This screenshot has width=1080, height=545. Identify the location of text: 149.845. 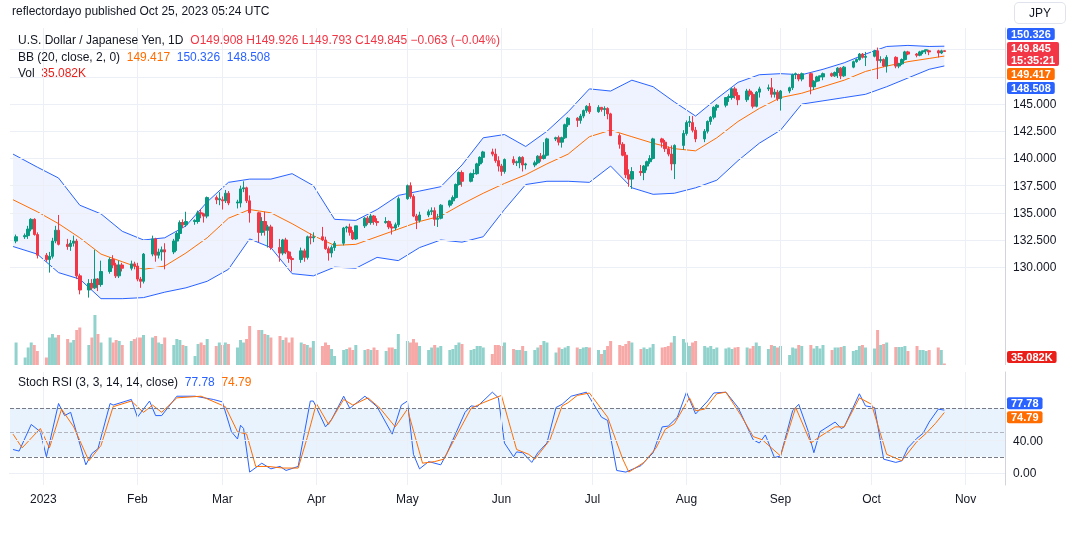
(1031, 48).